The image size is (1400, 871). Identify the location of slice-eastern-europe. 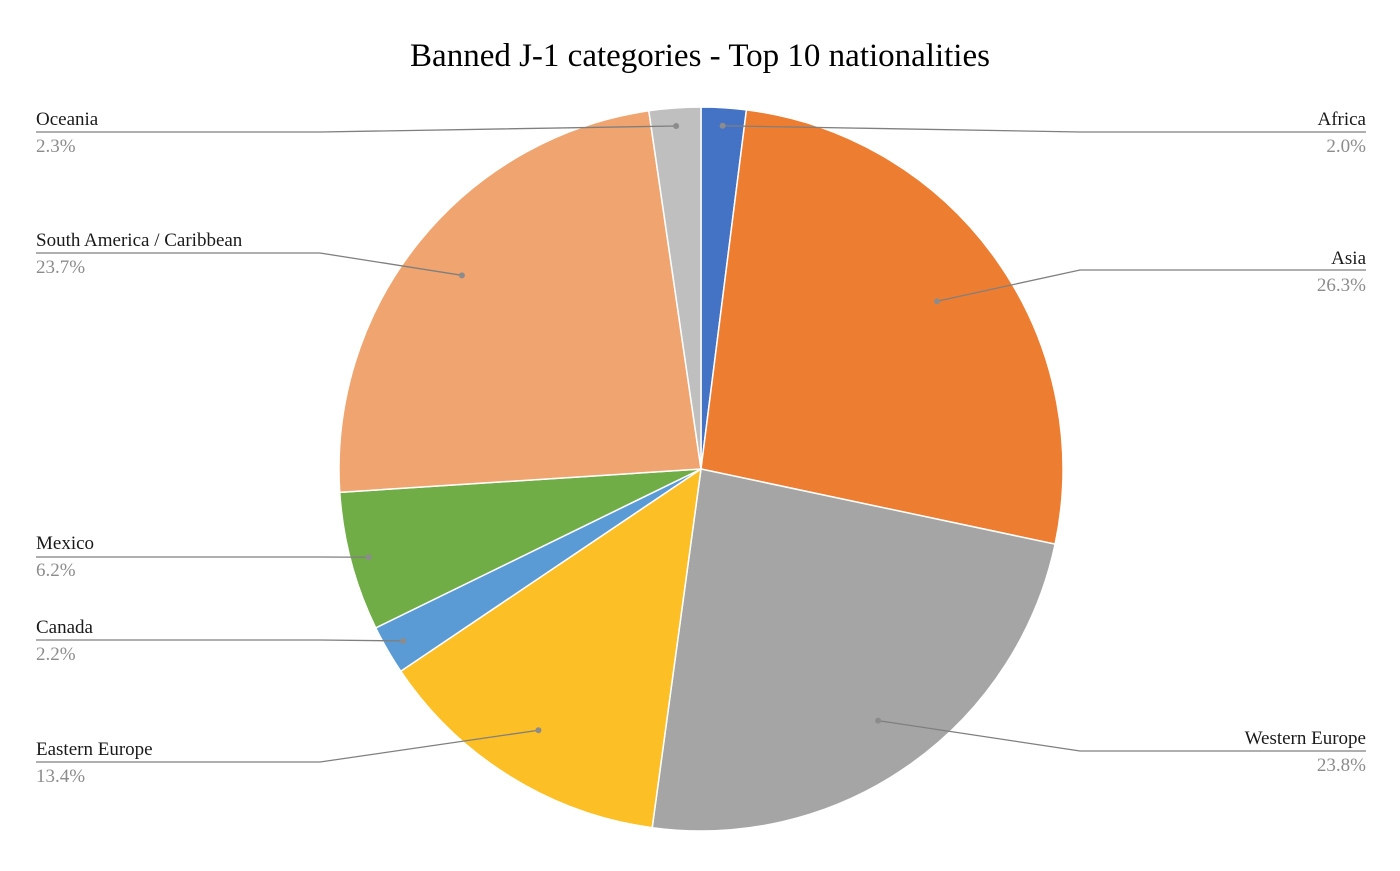
(550, 648).